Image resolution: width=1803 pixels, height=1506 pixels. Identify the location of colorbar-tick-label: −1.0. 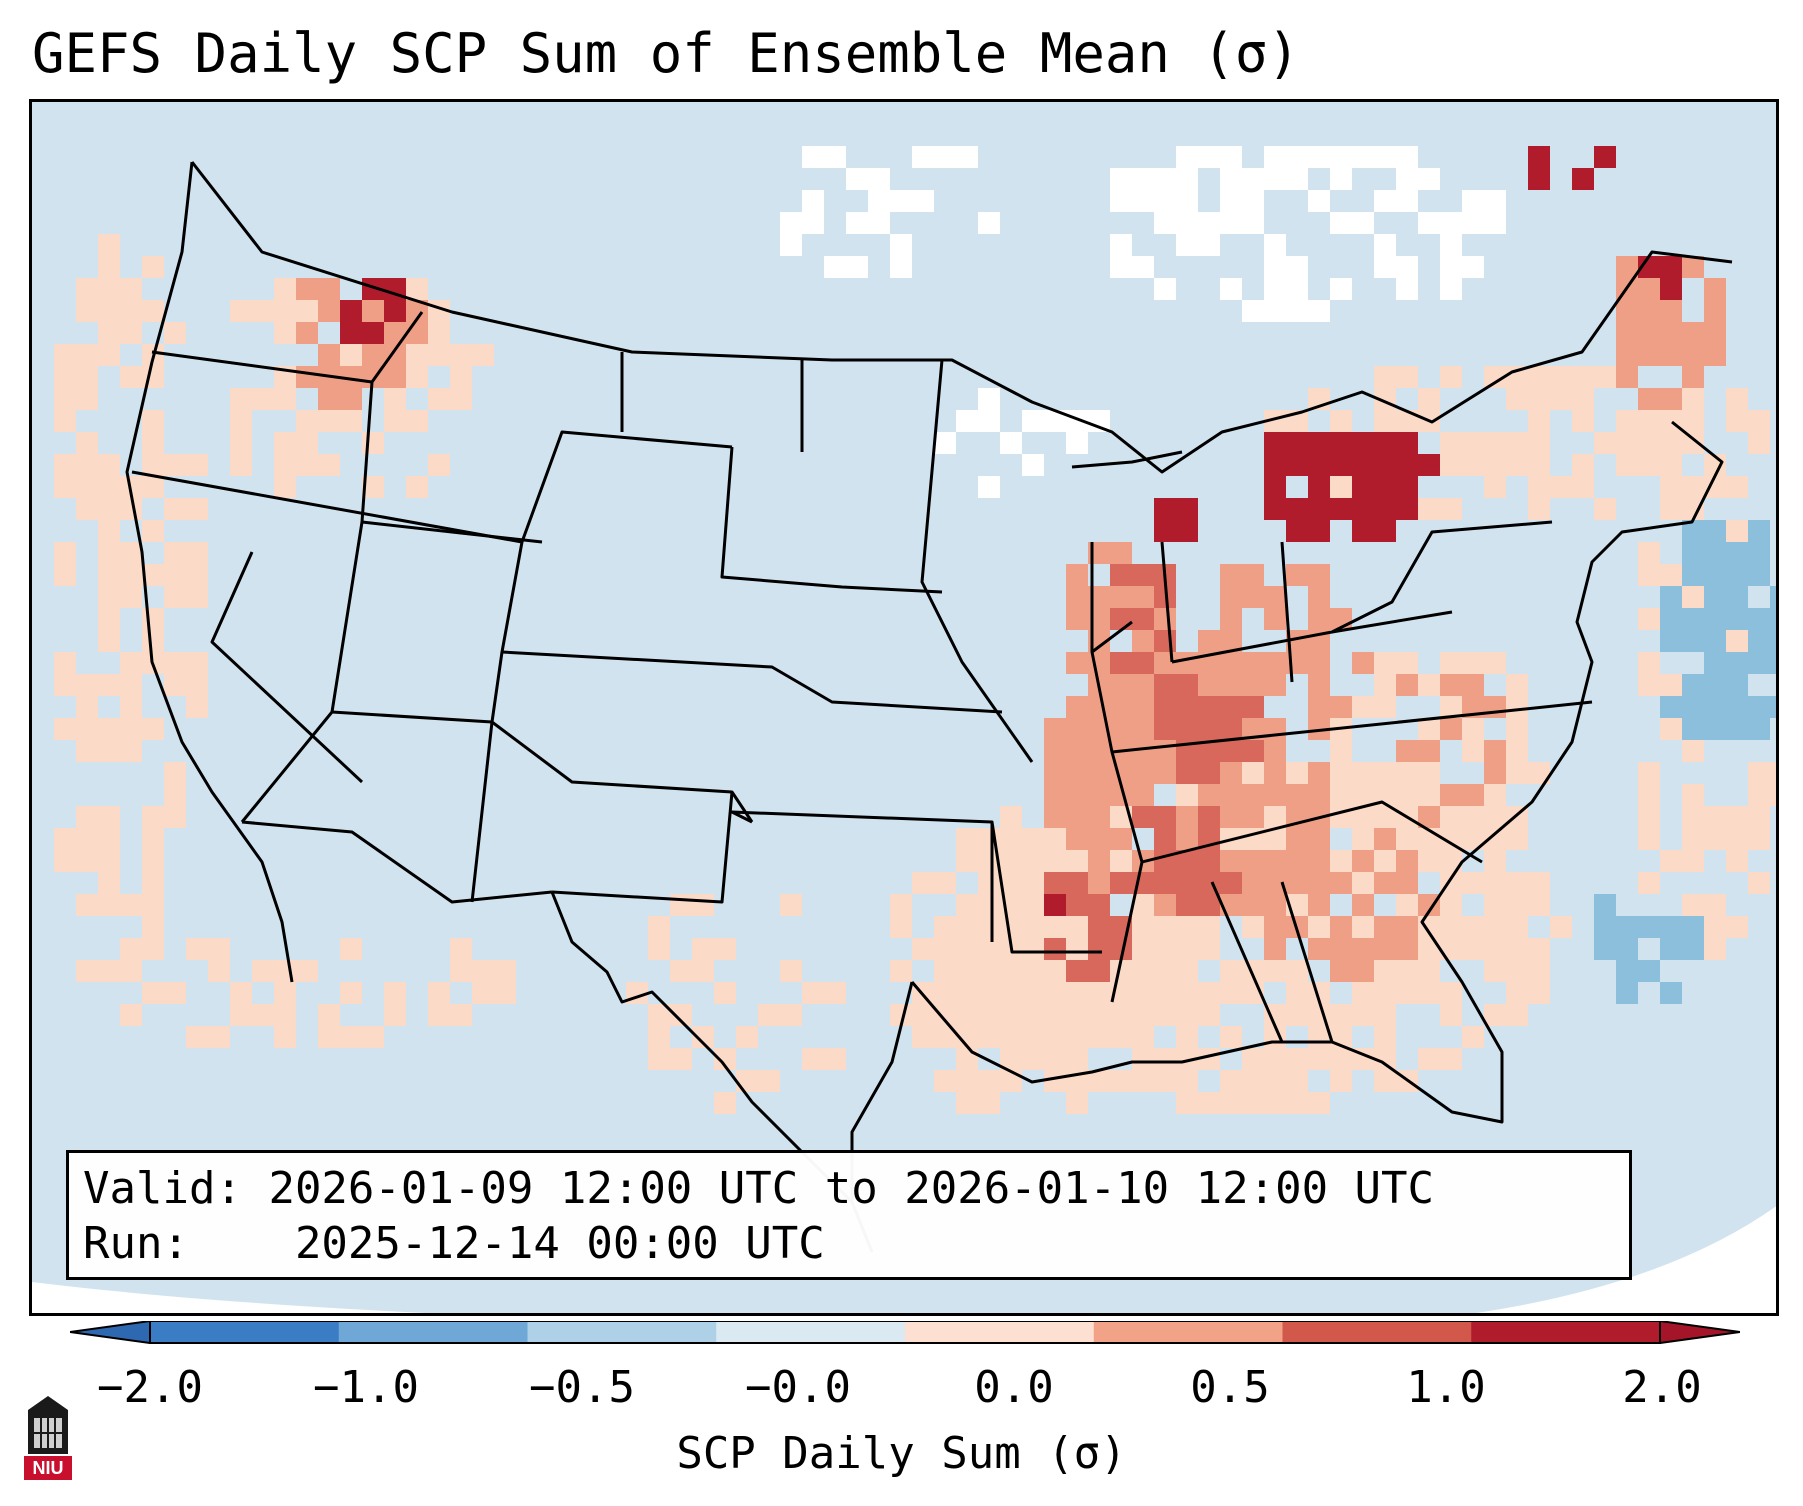
(366, 1387).